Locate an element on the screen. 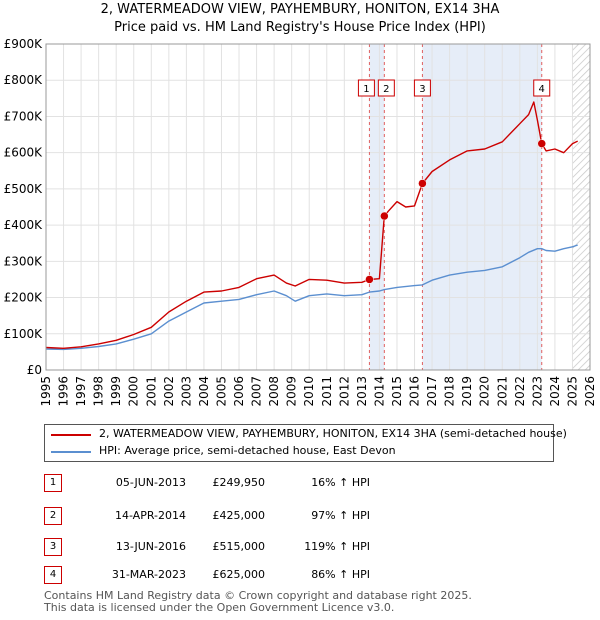  x-tick-label: 2000 is located at coordinates (134, 391).